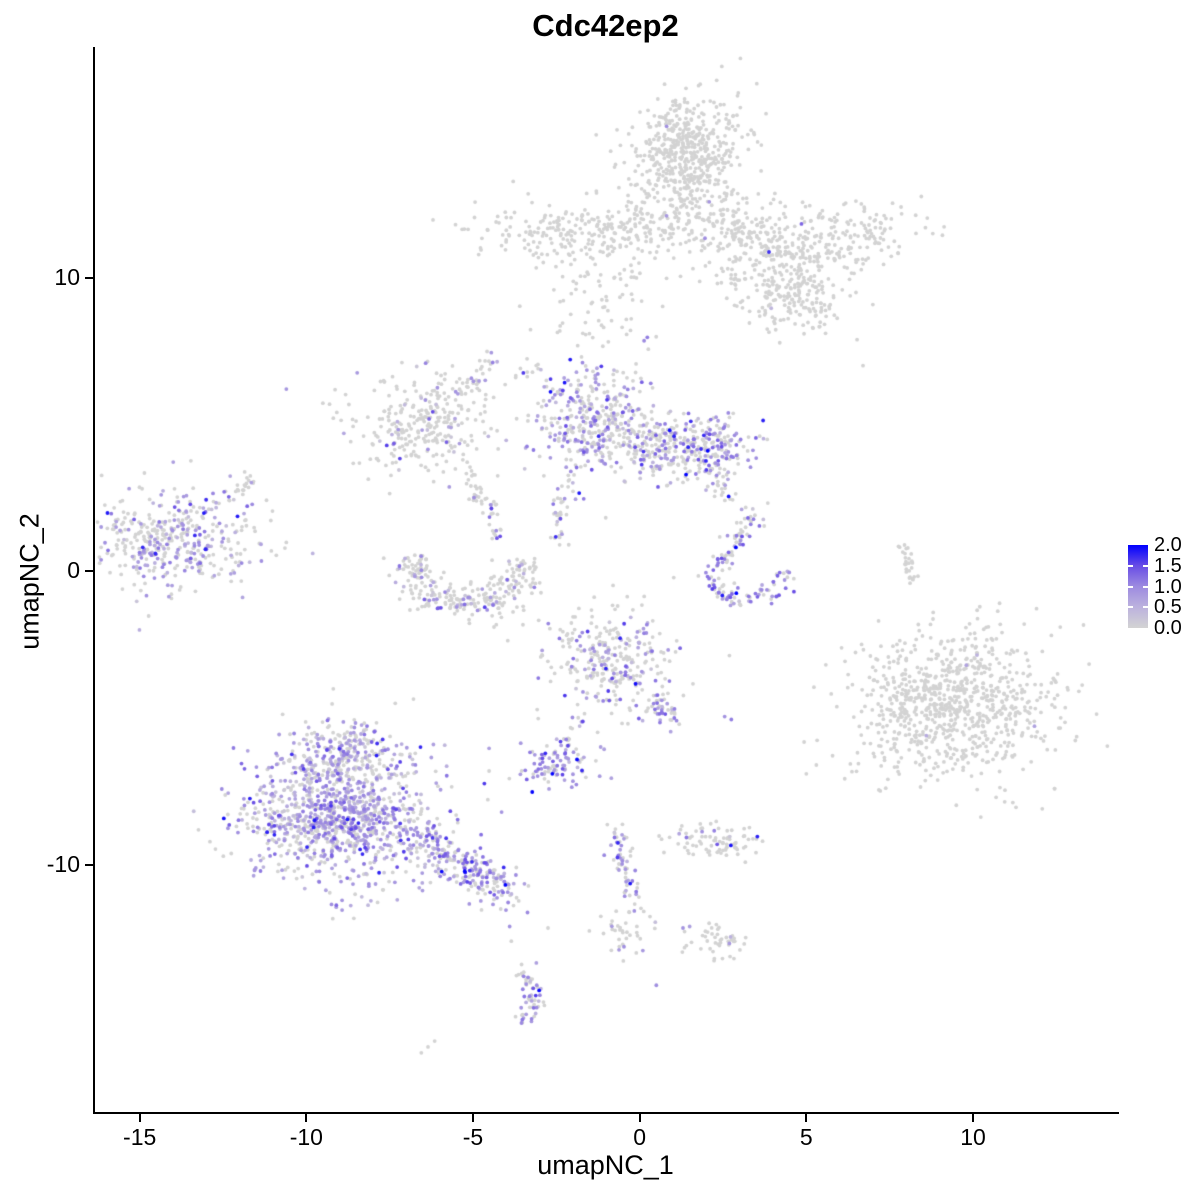 The width and height of the screenshot is (1200, 1200). I want to click on x-axis-label: umapNC_1, so click(605, 1165).